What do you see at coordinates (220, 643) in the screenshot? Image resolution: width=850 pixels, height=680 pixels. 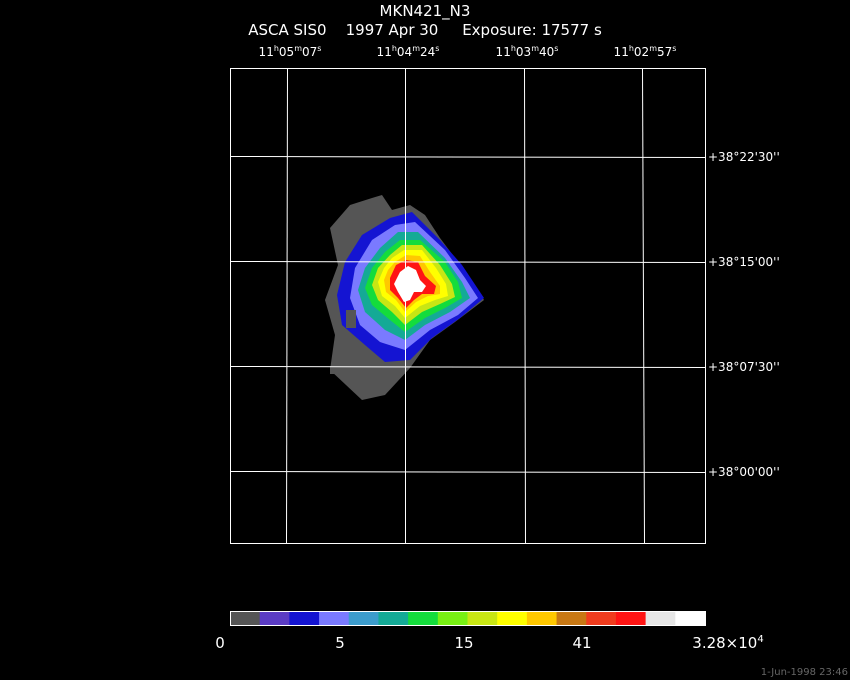 I see `colorbar-label-0: 0` at bounding box center [220, 643].